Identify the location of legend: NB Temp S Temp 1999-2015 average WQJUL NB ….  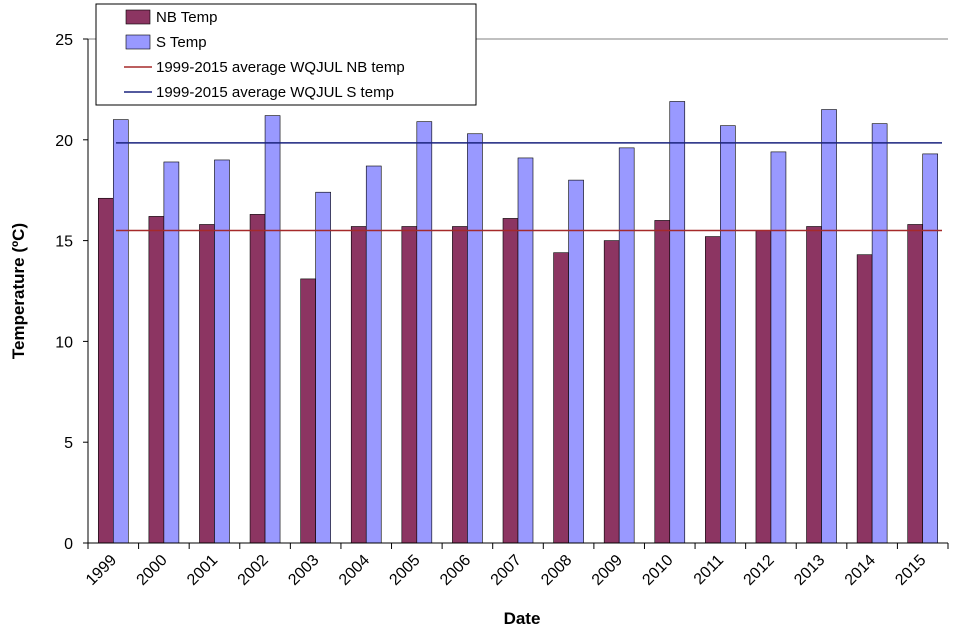
(286, 54).